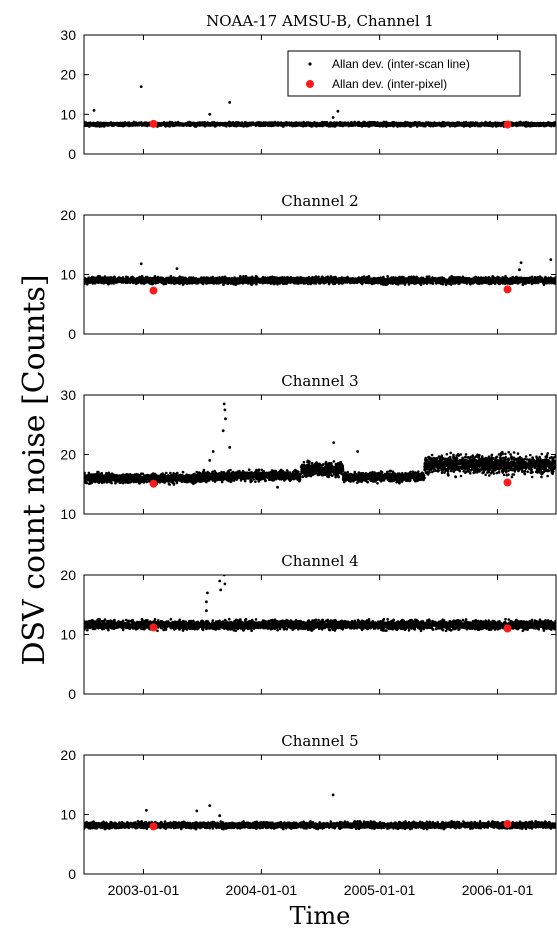 Image resolution: width=557 pixels, height=935 pixels. What do you see at coordinates (68, 114) in the screenshot?
I see `y-tick-label: 10` at bounding box center [68, 114].